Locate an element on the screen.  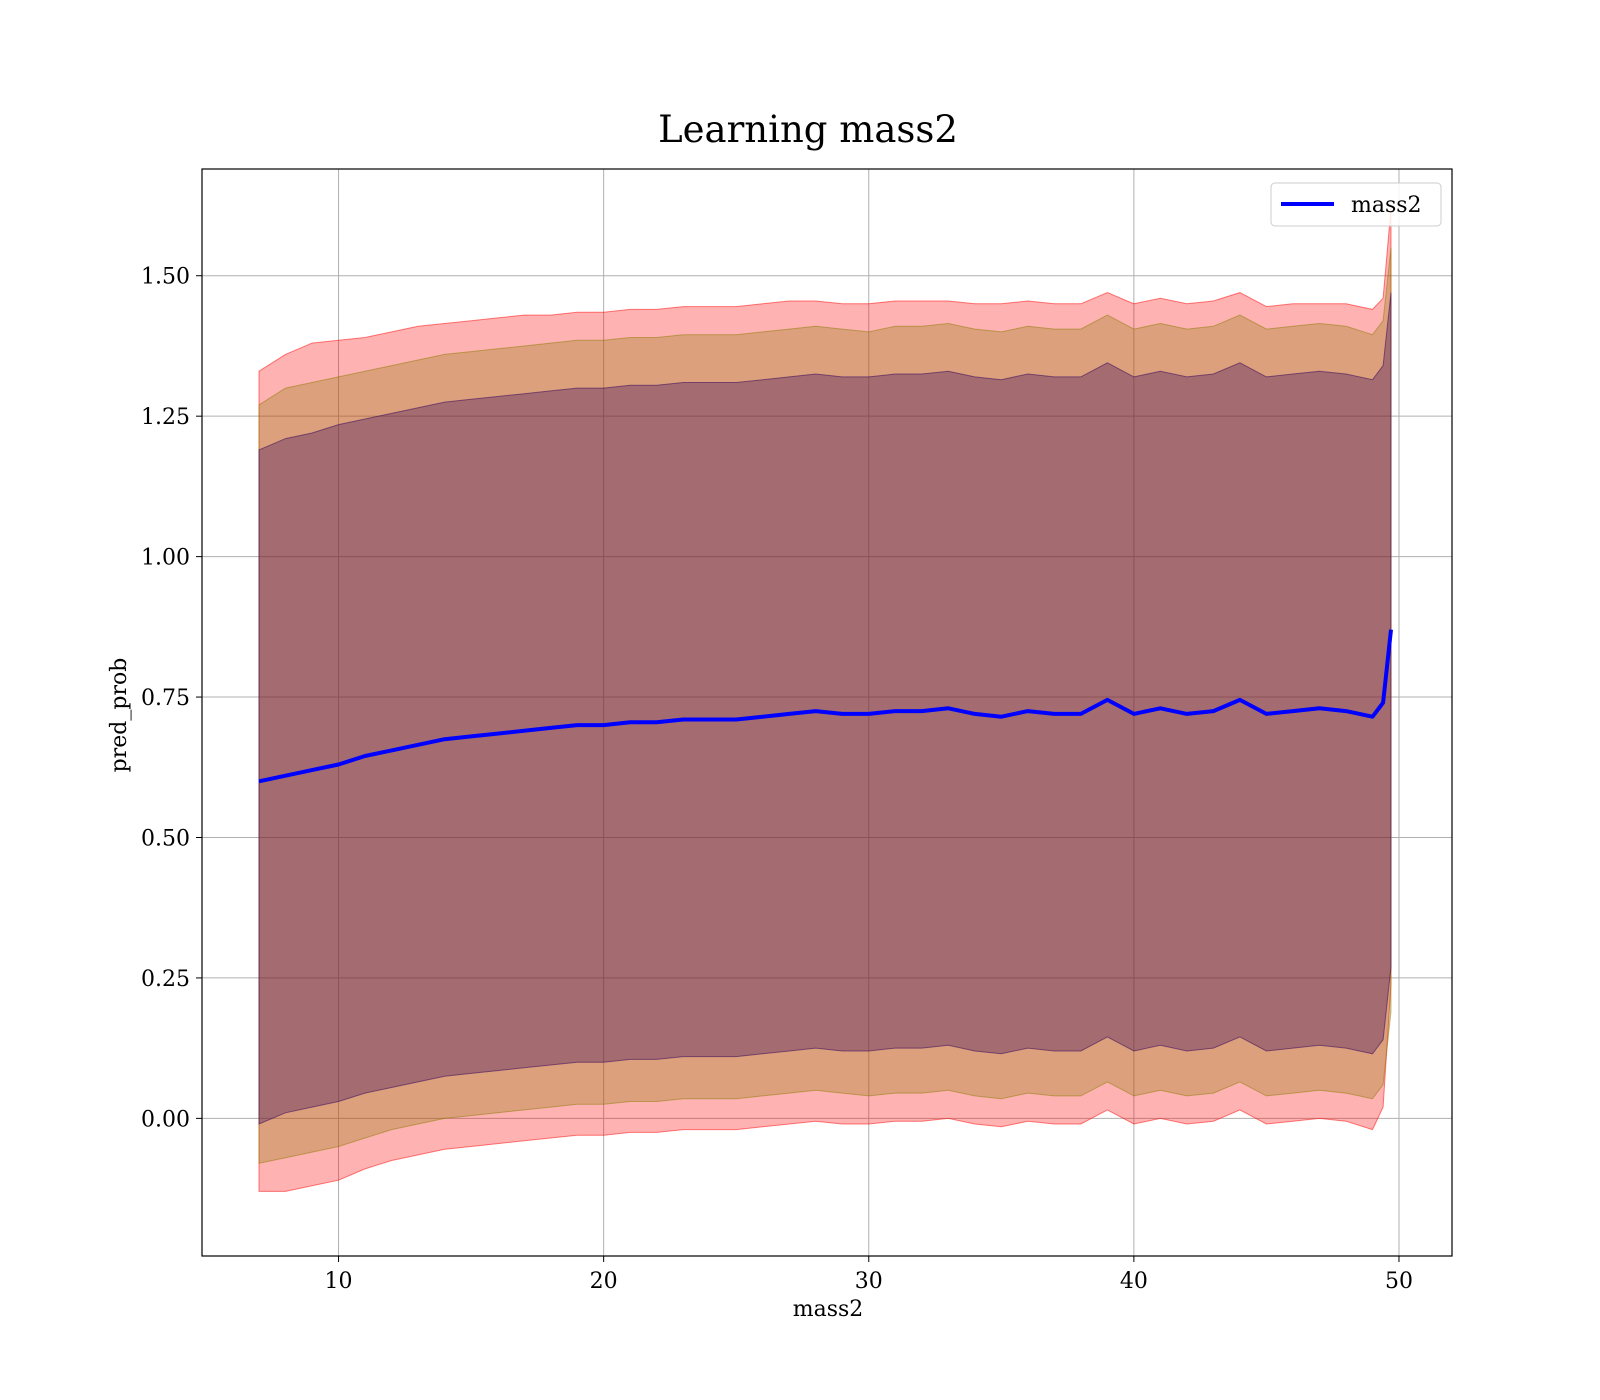
x-axis-ticks: 10 20 30 40 50 is located at coordinates (869, 1275).